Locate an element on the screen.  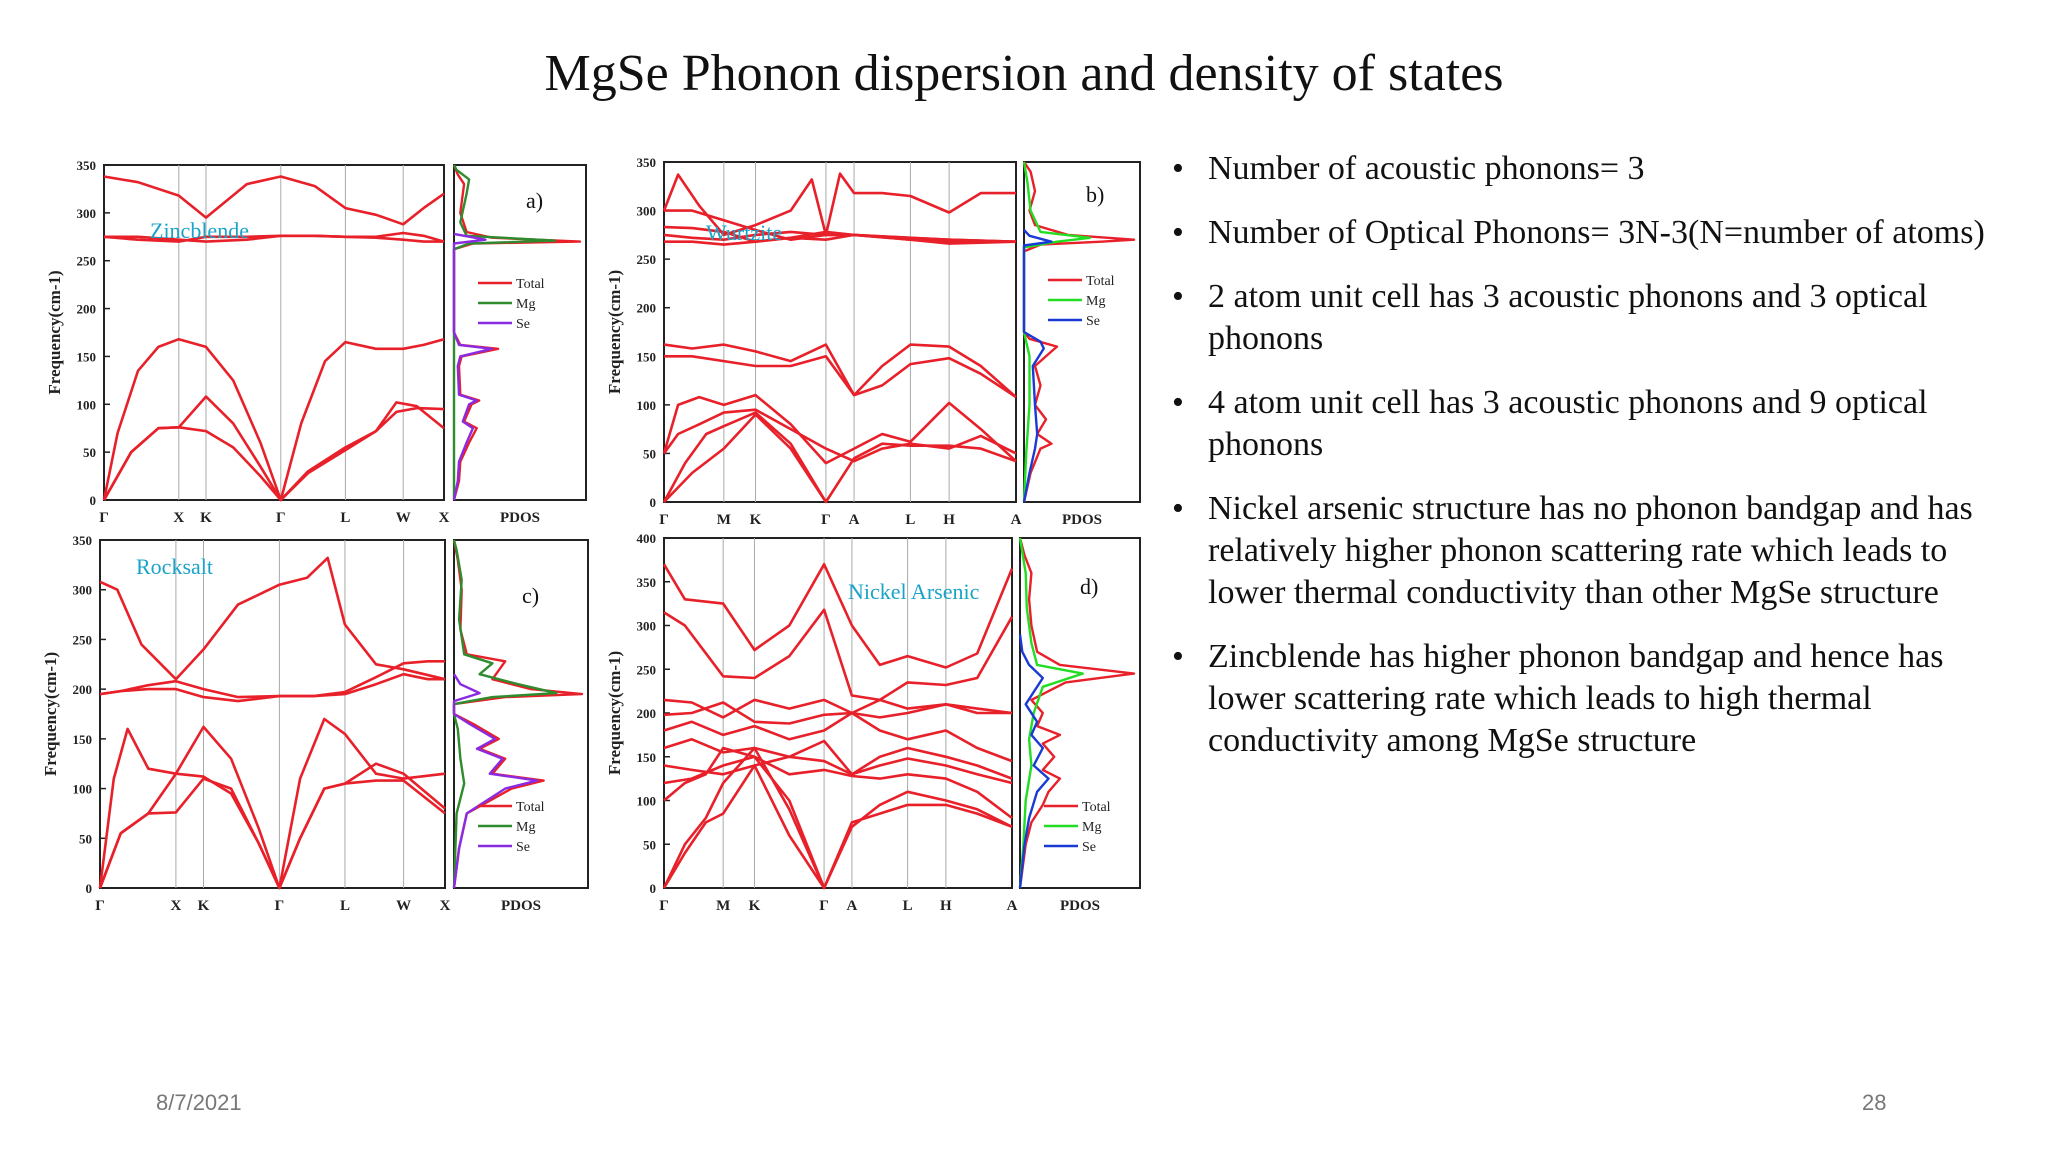
slide-date: 8/7/2021 is located at coordinates (199, 1102).